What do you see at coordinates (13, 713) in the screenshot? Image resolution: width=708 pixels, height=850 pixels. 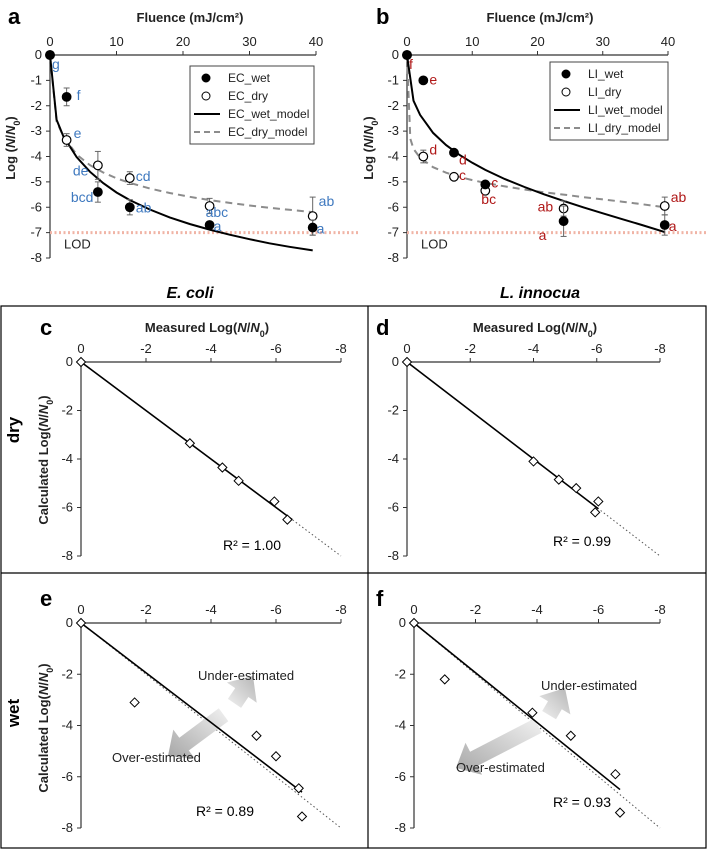 I see `row-label-wet: wet` at bounding box center [13, 713].